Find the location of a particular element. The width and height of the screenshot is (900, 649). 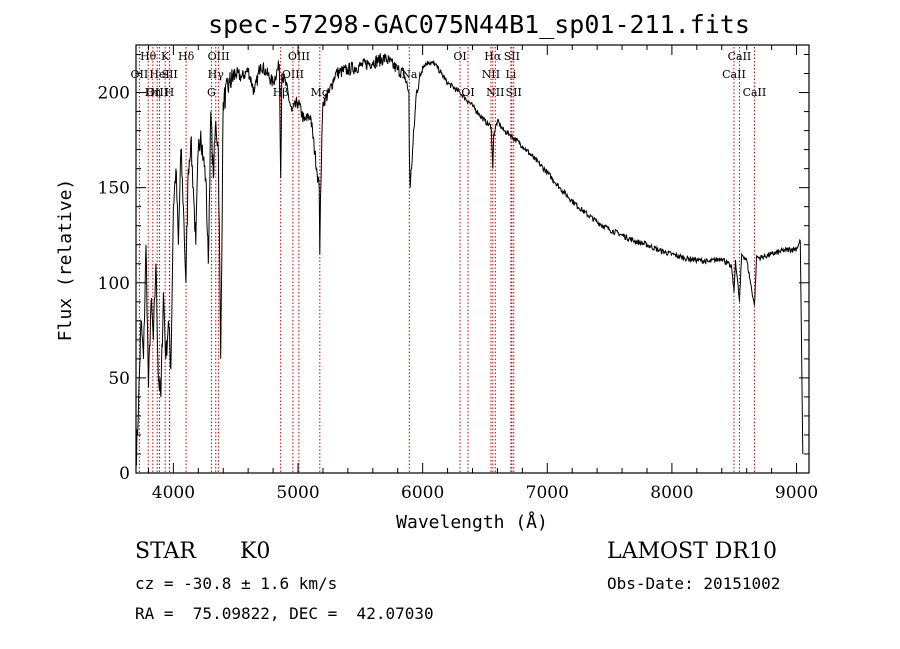

spectral-line-label: G is located at coordinates (211, 92).